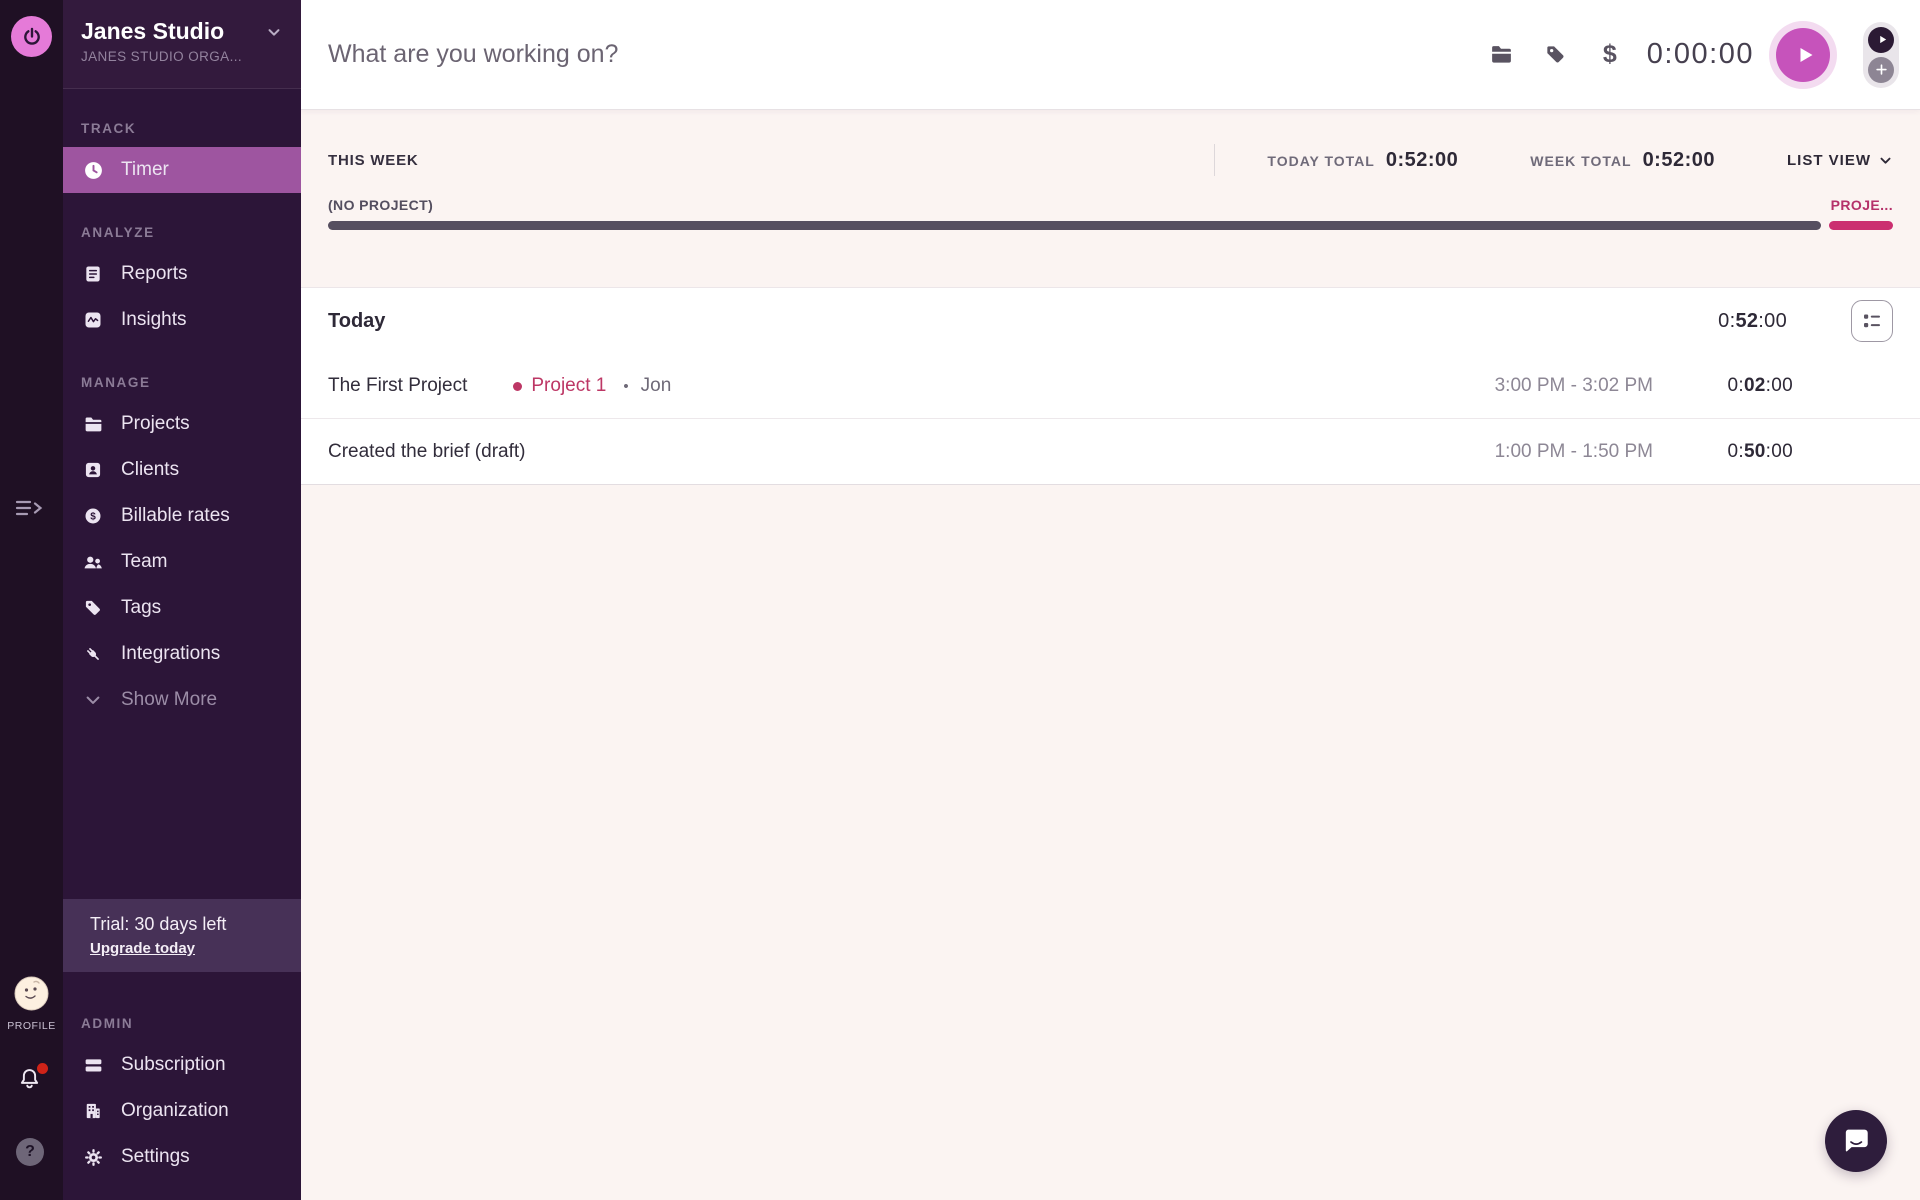 The height and width of the screenshot is (1200, 1920). What do you see at coordinates (155, 1156) in the screenshot?
I see `sidebar-item-label: Settings` at bounding box center [155, 1156].